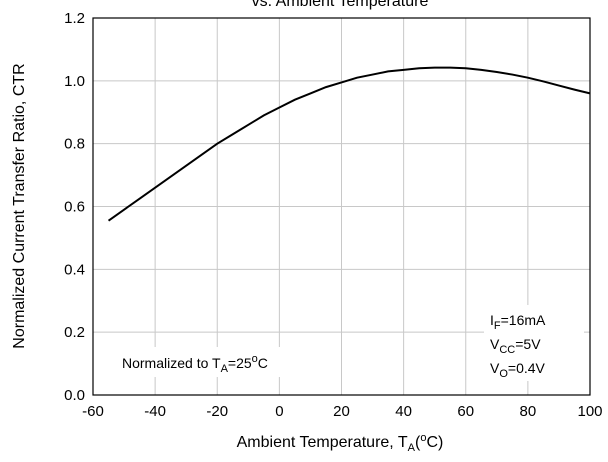 Image resolution: width=608 pixels, height=462 pixels. What do you see at coordinates (403, 411) in the screenshot?
I see `x-tick-label: 40` at bounding box center [403, 411].